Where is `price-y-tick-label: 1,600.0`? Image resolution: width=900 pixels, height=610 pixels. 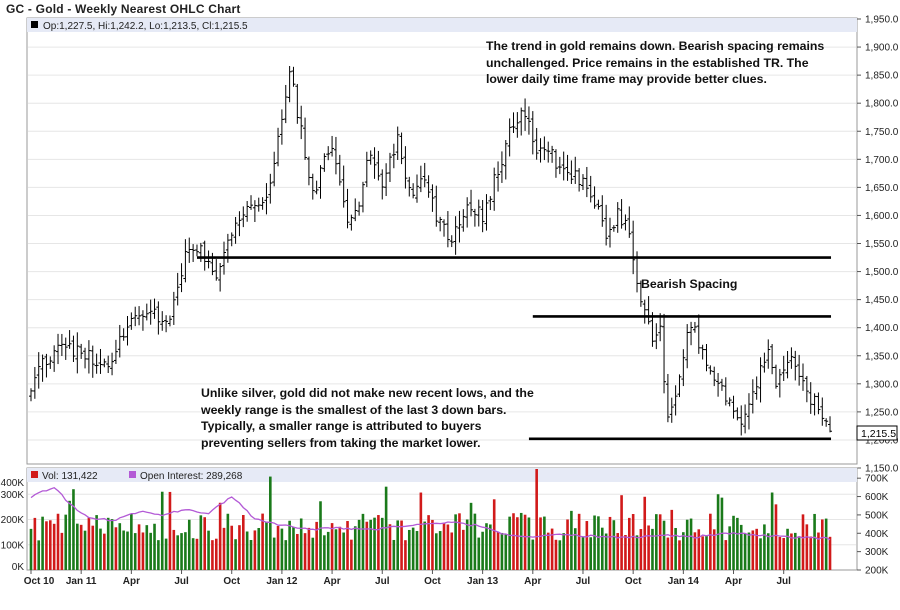
price-y-tick-label: 1,600.0 is located at coordinates (882, 216).